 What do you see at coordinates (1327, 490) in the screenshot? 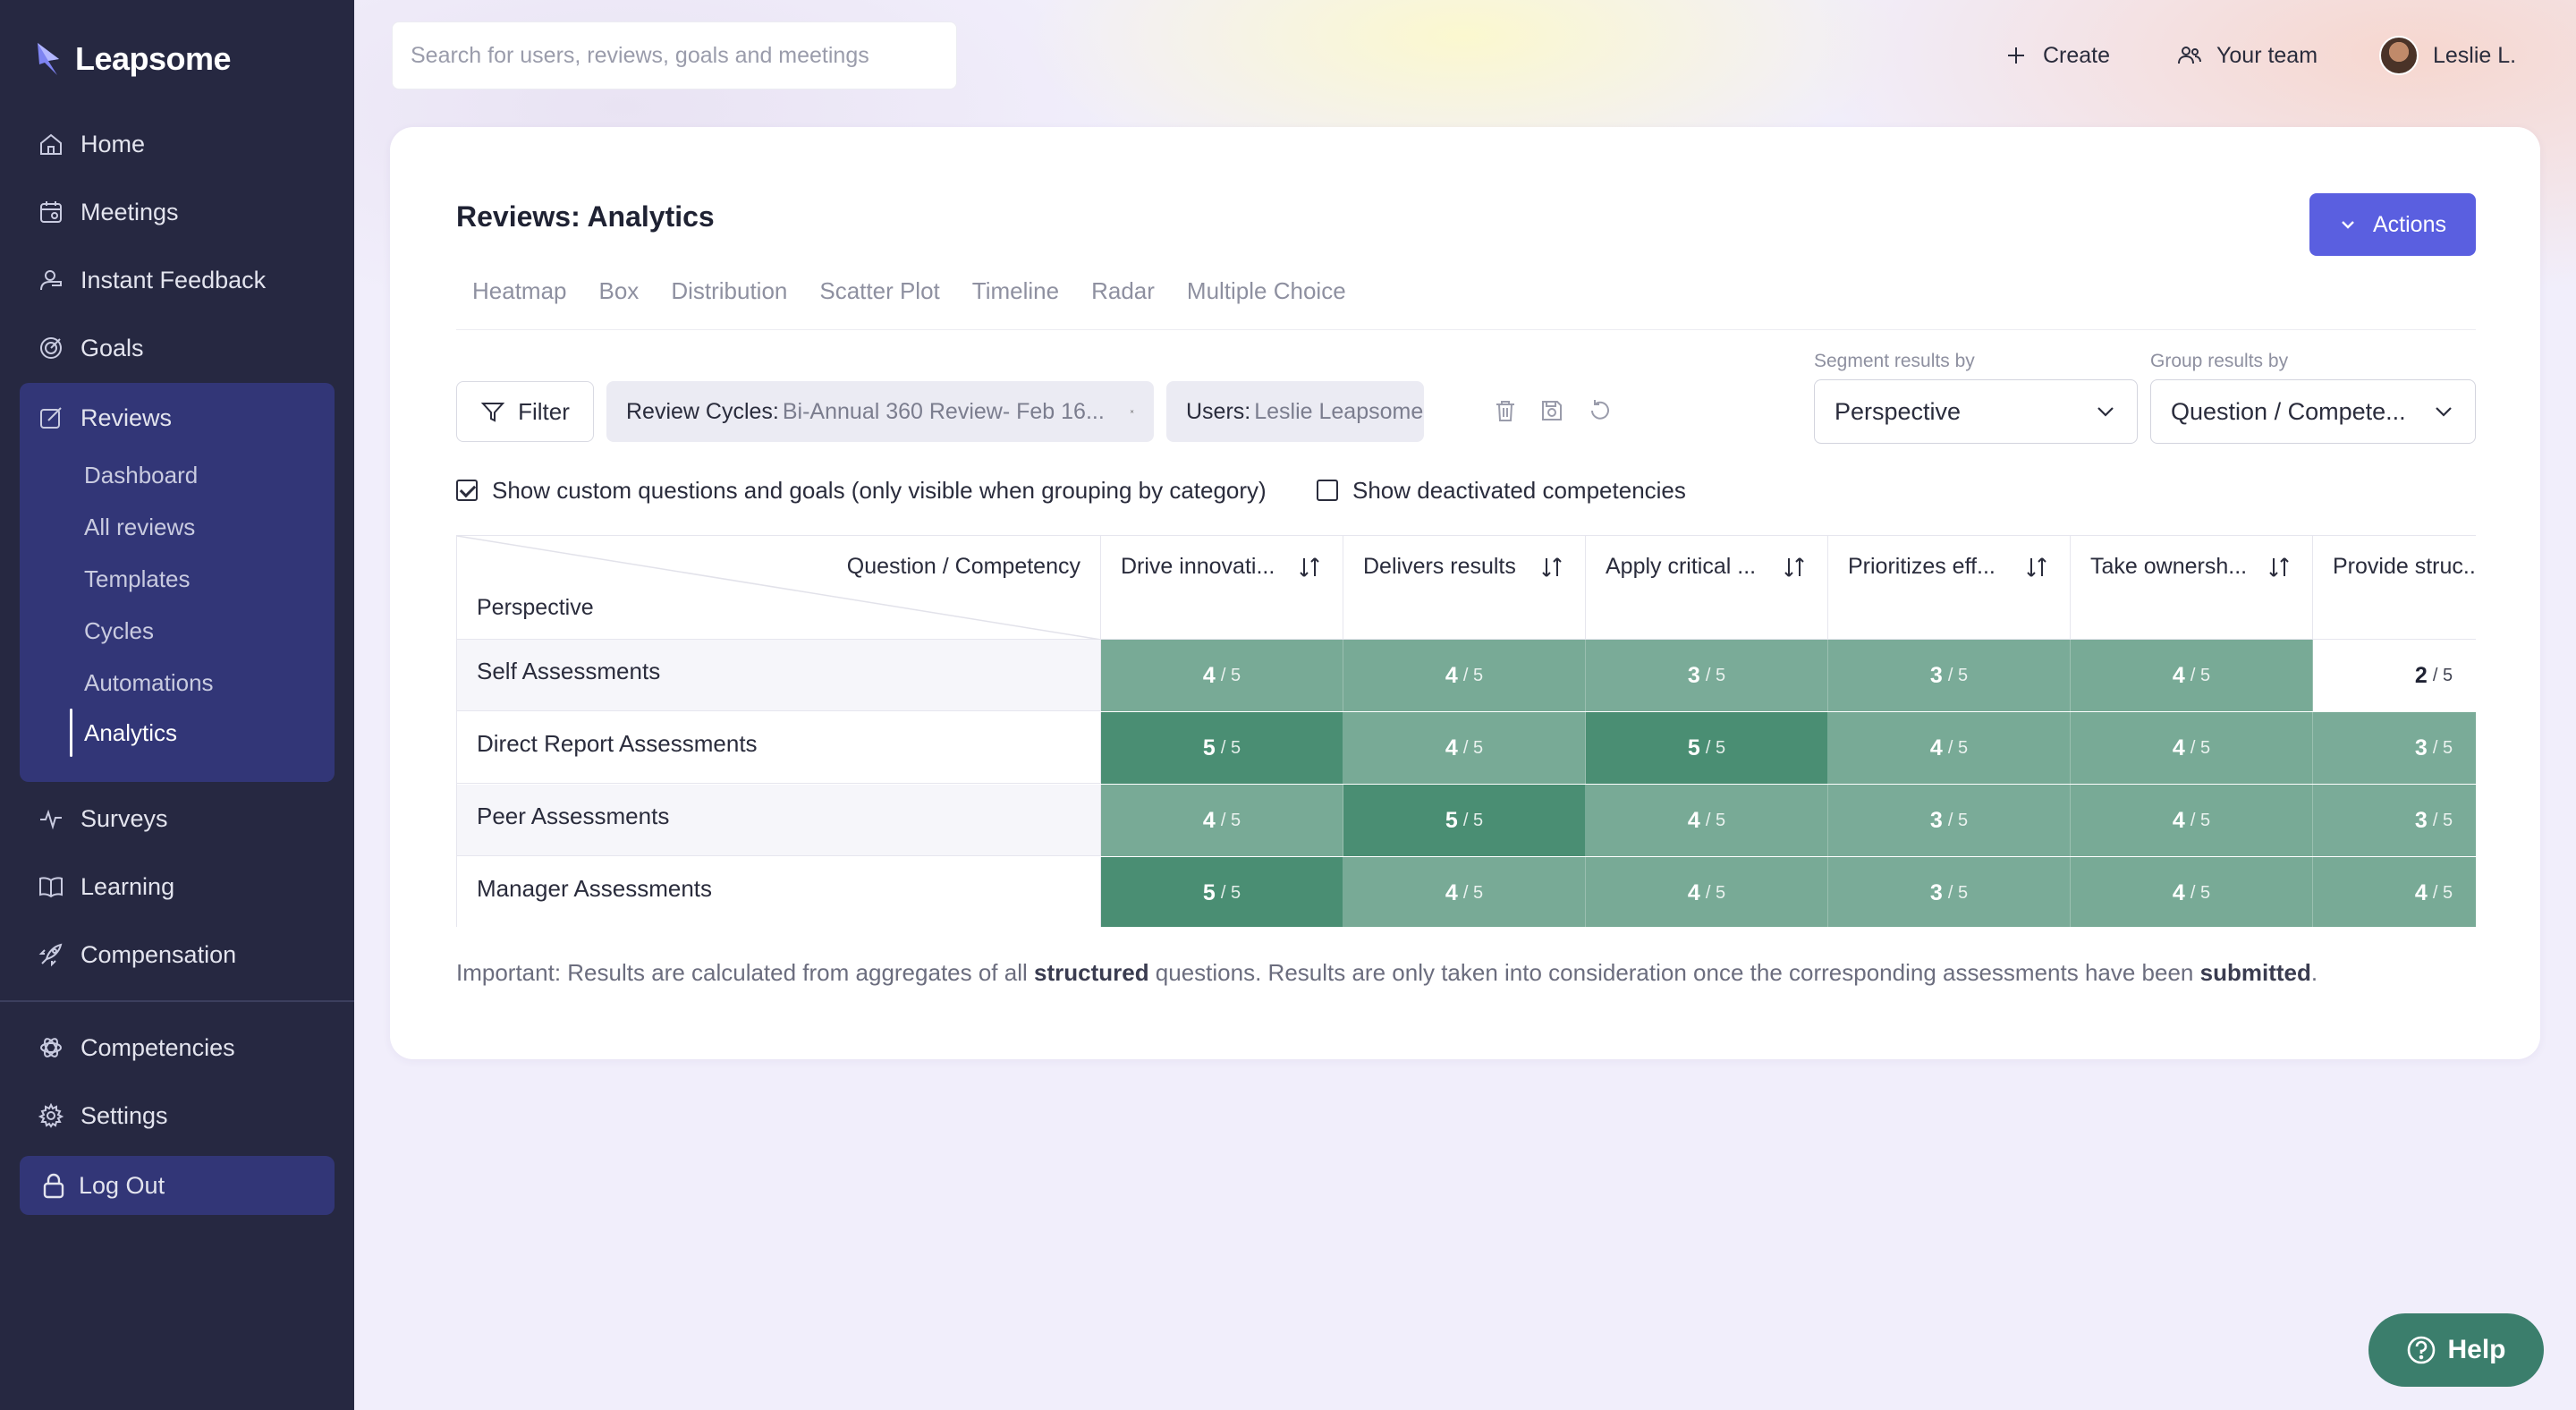
I see `show-deactivated-checkbox` at bounding box center [1327, 490].